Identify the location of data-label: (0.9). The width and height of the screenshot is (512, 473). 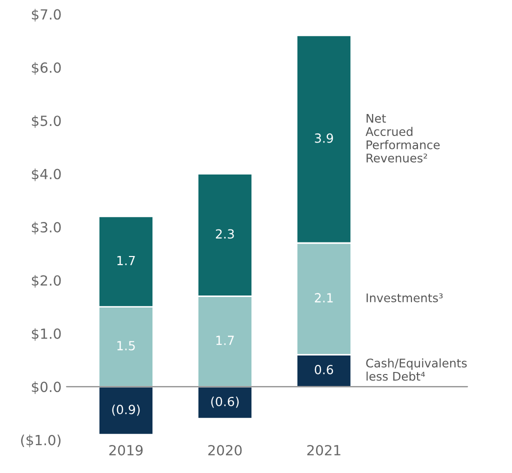
(126, 410).